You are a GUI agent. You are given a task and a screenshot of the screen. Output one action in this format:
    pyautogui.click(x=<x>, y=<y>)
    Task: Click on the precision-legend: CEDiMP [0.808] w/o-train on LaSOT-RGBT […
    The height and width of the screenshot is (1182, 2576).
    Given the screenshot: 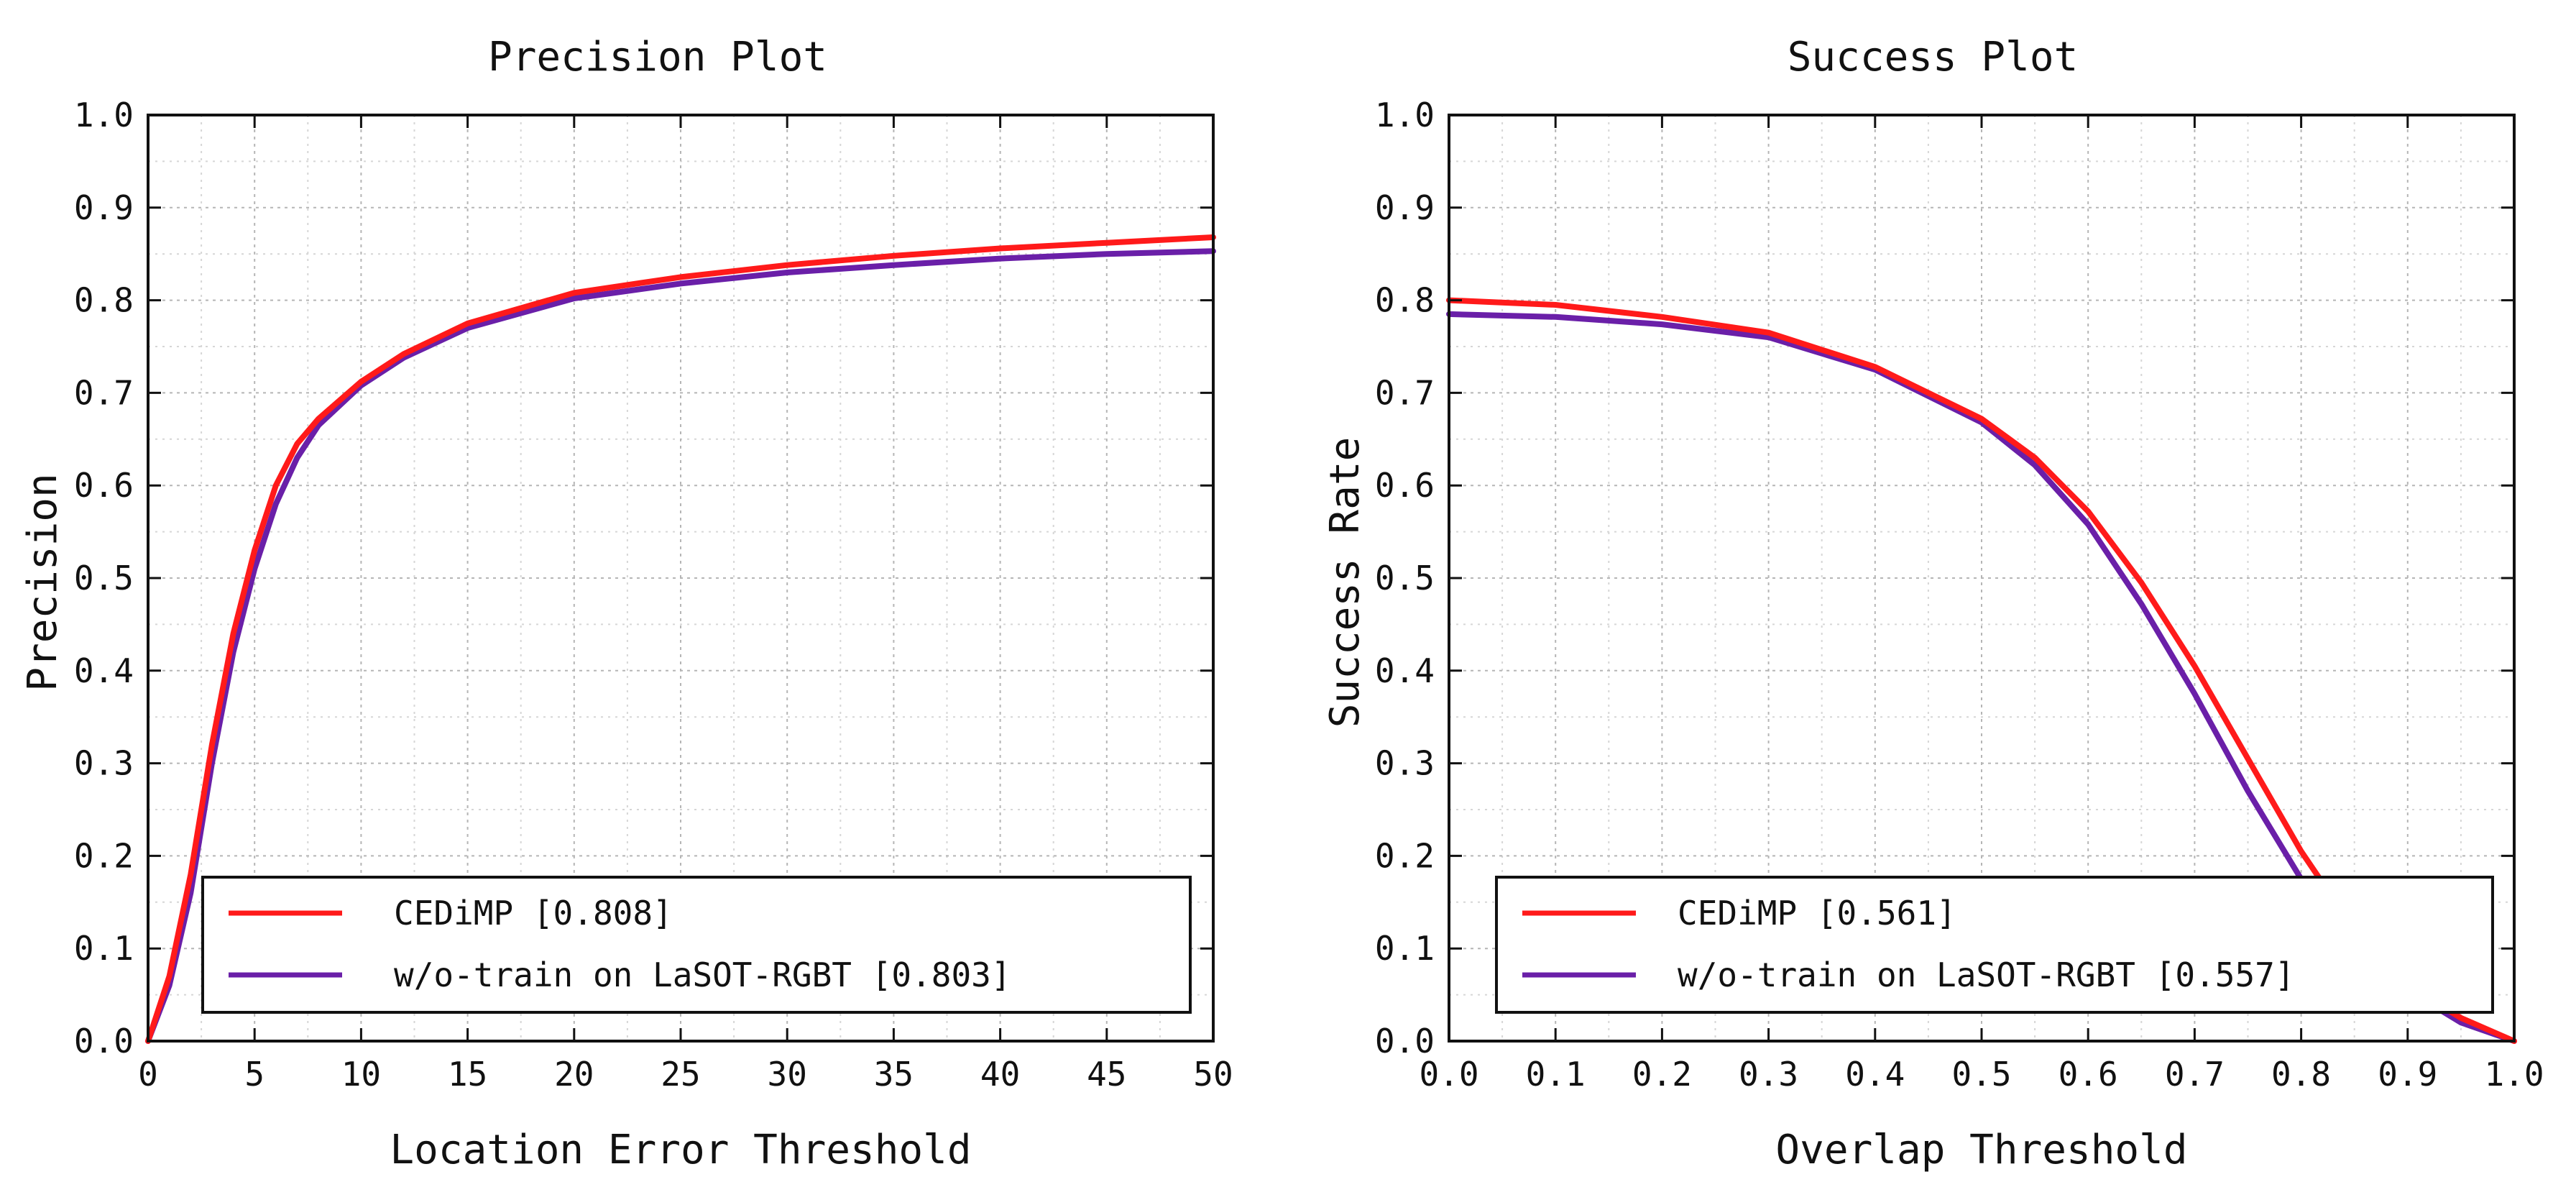 What is the action you would take?
    pyautogui.click(x=696, y=945)
    